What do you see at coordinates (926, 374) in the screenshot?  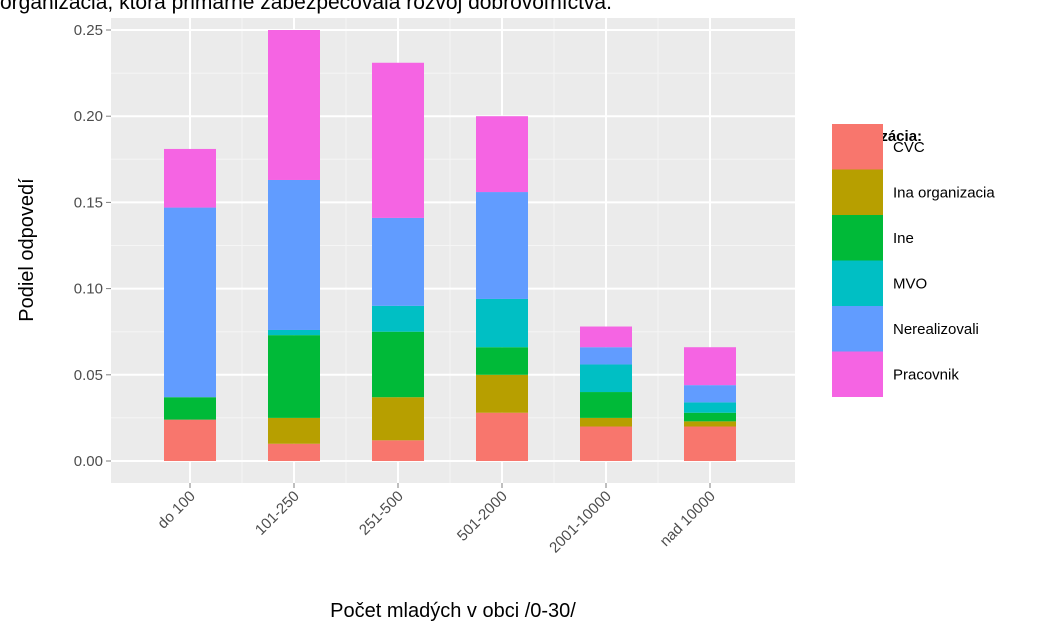 I see `legend-label: Pracovnik` at bounding box center [926, 374].